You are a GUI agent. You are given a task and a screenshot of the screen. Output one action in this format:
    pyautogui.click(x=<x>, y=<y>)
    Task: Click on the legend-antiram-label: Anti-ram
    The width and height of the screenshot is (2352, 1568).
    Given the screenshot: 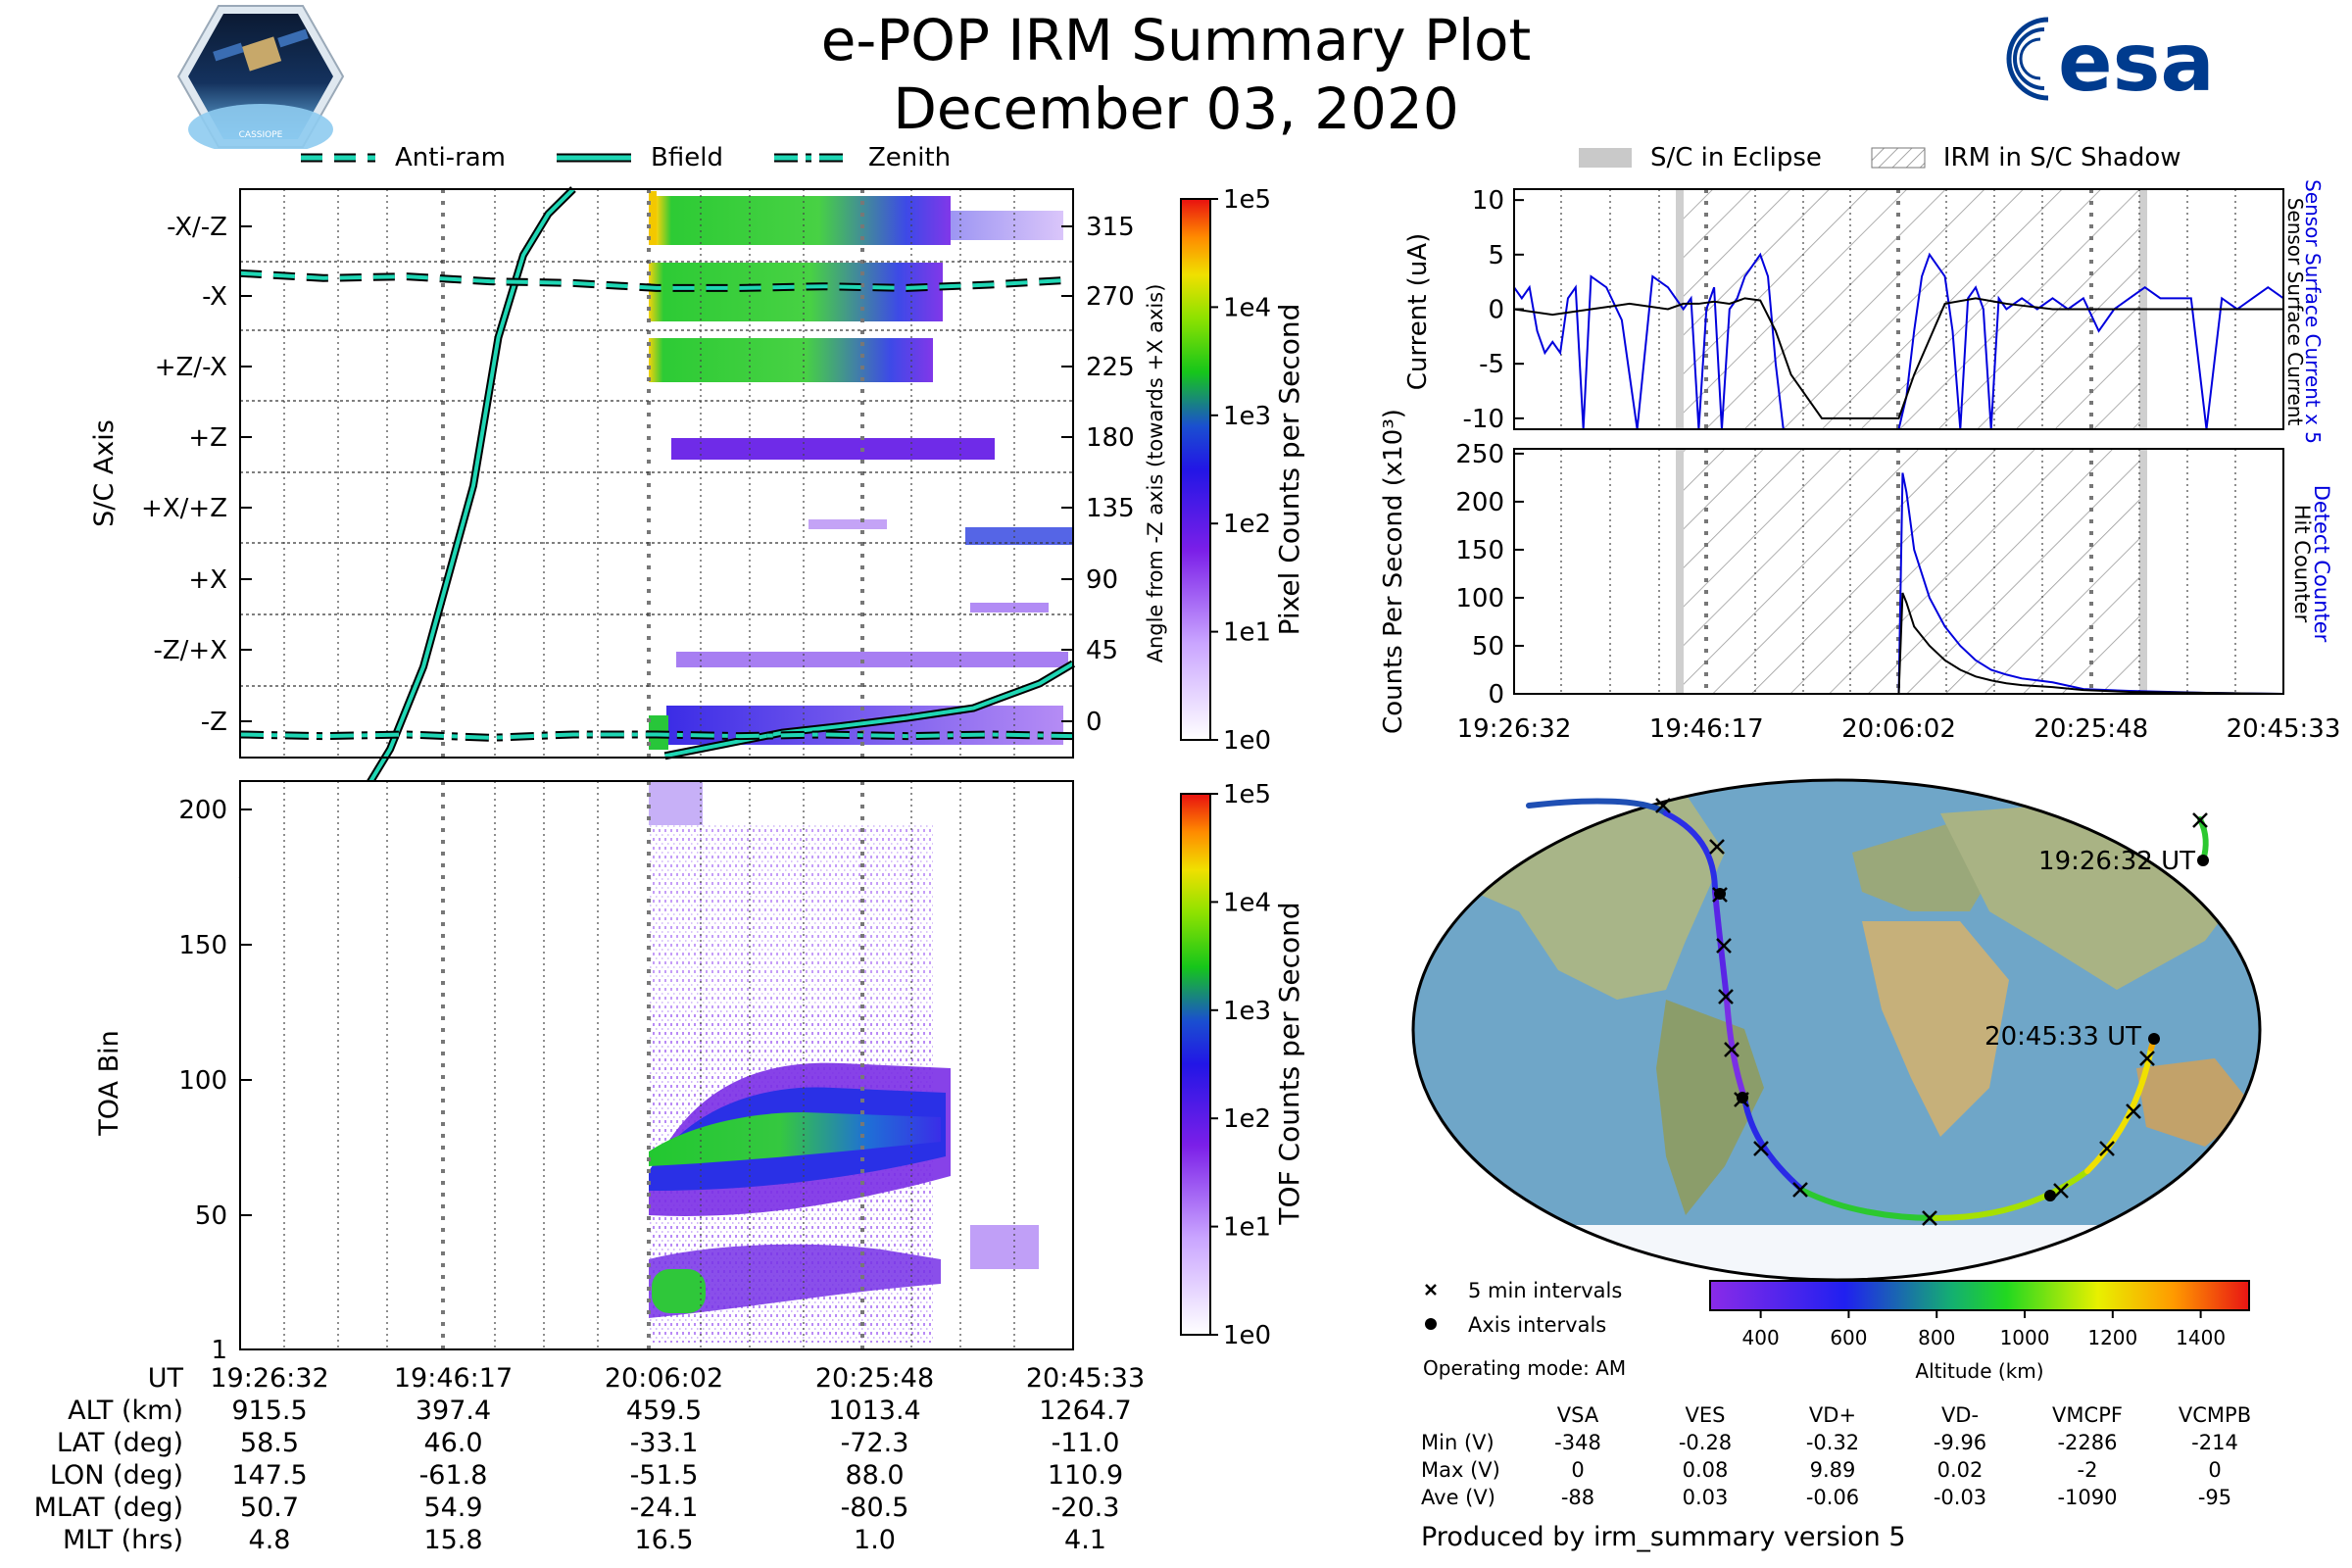 What is the action you would take?
    pyautogui.click(x=451, y=157)
    